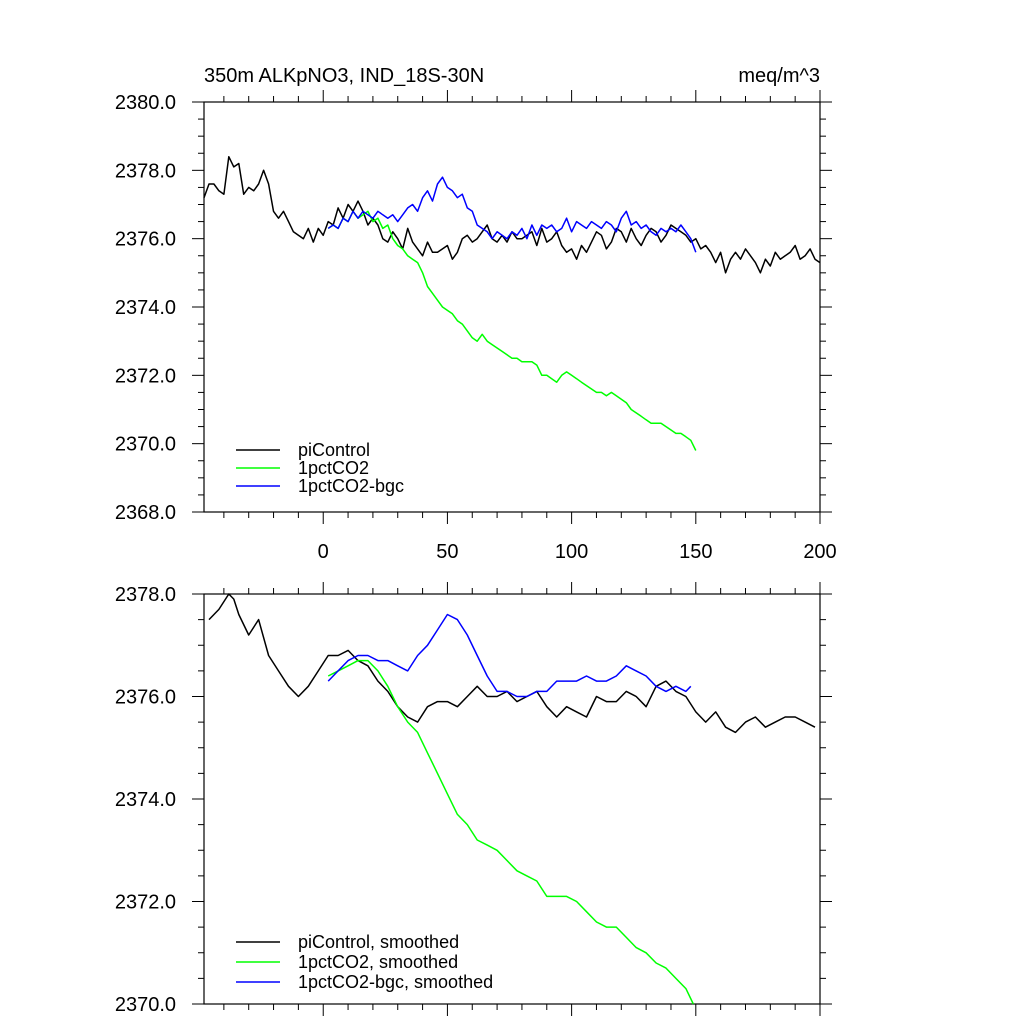 Image resolution: width=1024 pixels, height=1024 pixels. Describe the element at coordinates (145, 103) in the screenshot. I see `y-tick-label: 2380.0` at that location.